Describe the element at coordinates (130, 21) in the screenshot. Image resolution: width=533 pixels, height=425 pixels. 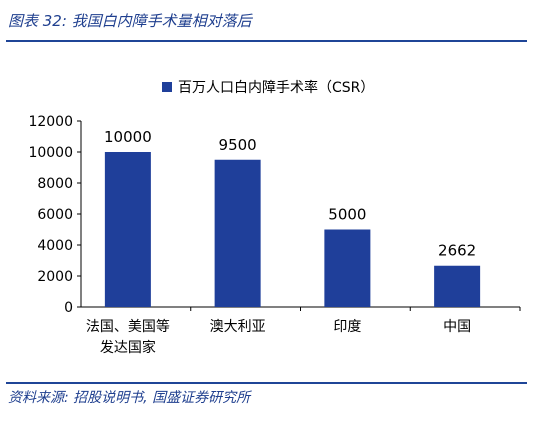
I see `figure-title: 图表 32: 我国白内障手术量相对落后` at that location.